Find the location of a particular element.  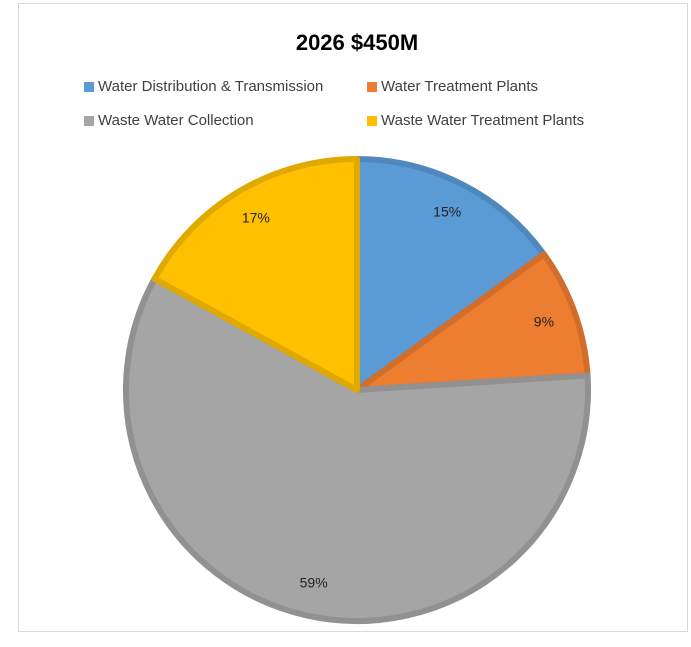

data-label: 17% is located at coordinates (256, 218).